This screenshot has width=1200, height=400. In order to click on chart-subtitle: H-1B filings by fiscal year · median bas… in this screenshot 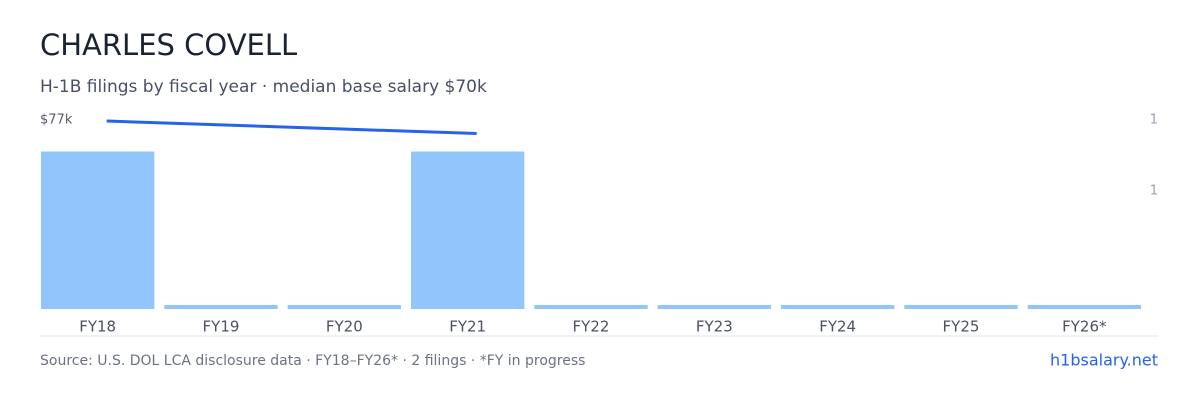, I will do `click(263, 87)`.